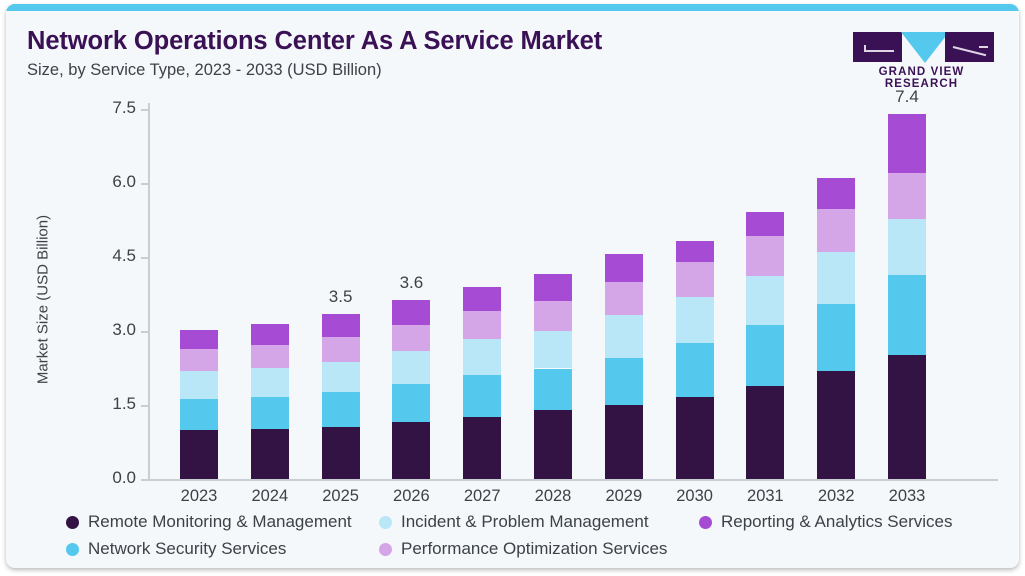 The width and height of the screenshot is (1025, 576). I want to click on grand-view-research-logo: GRAND VIEW RESEARCH, so click(921, 61).